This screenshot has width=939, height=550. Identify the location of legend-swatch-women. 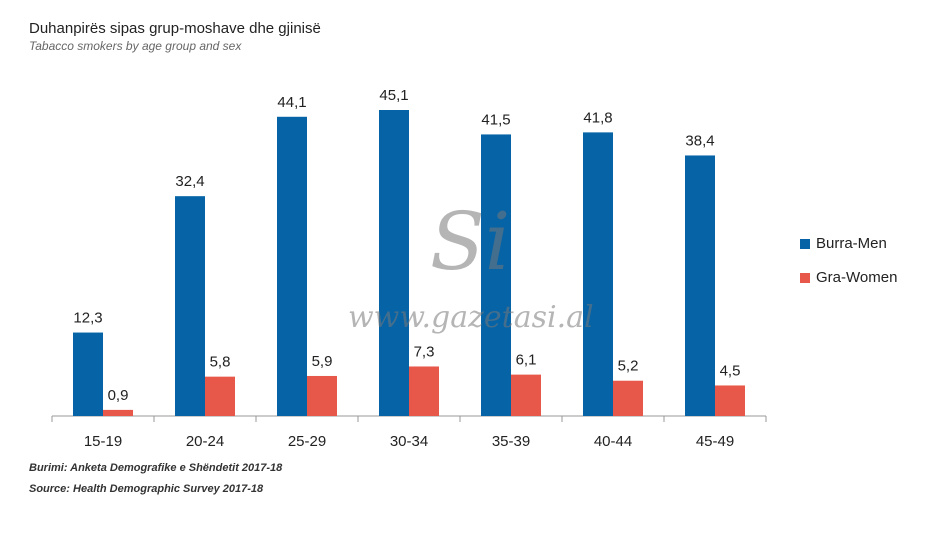
(805, 277).